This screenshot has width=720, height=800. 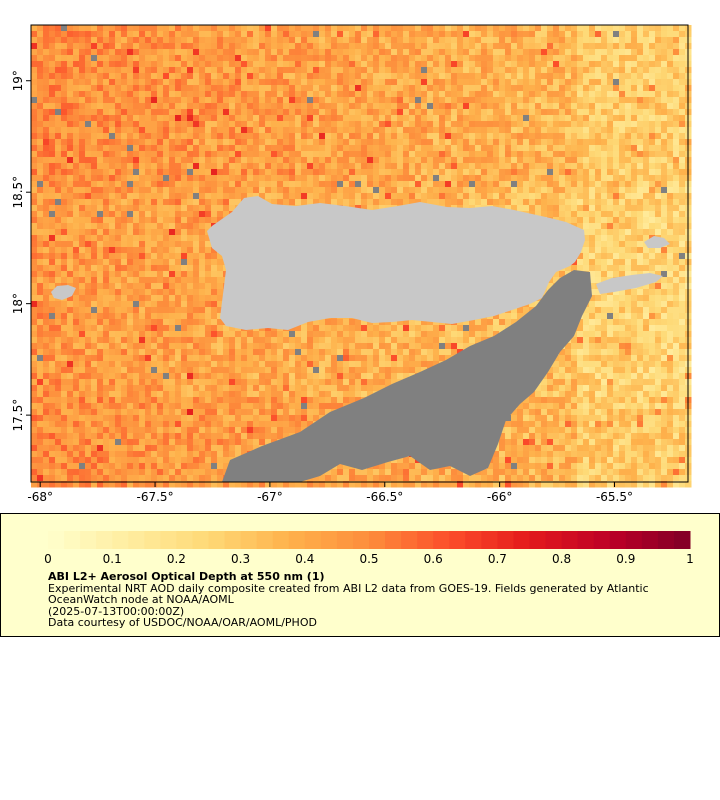 I want to click on colorbar-tick-label: 0.8, so click(x=561, y=559).